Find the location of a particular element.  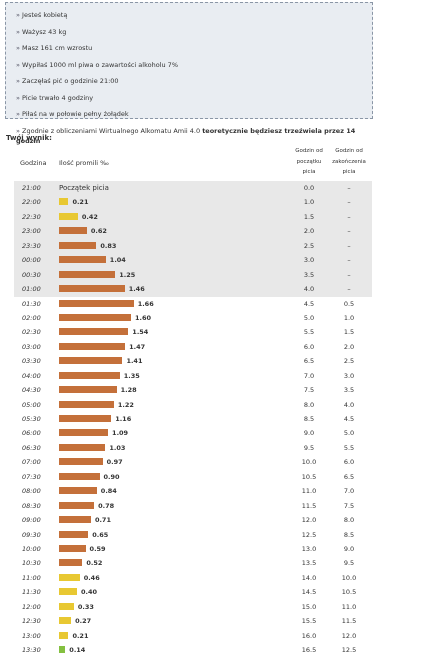

from-start: 15.0 is located at coordinates (309, 606).